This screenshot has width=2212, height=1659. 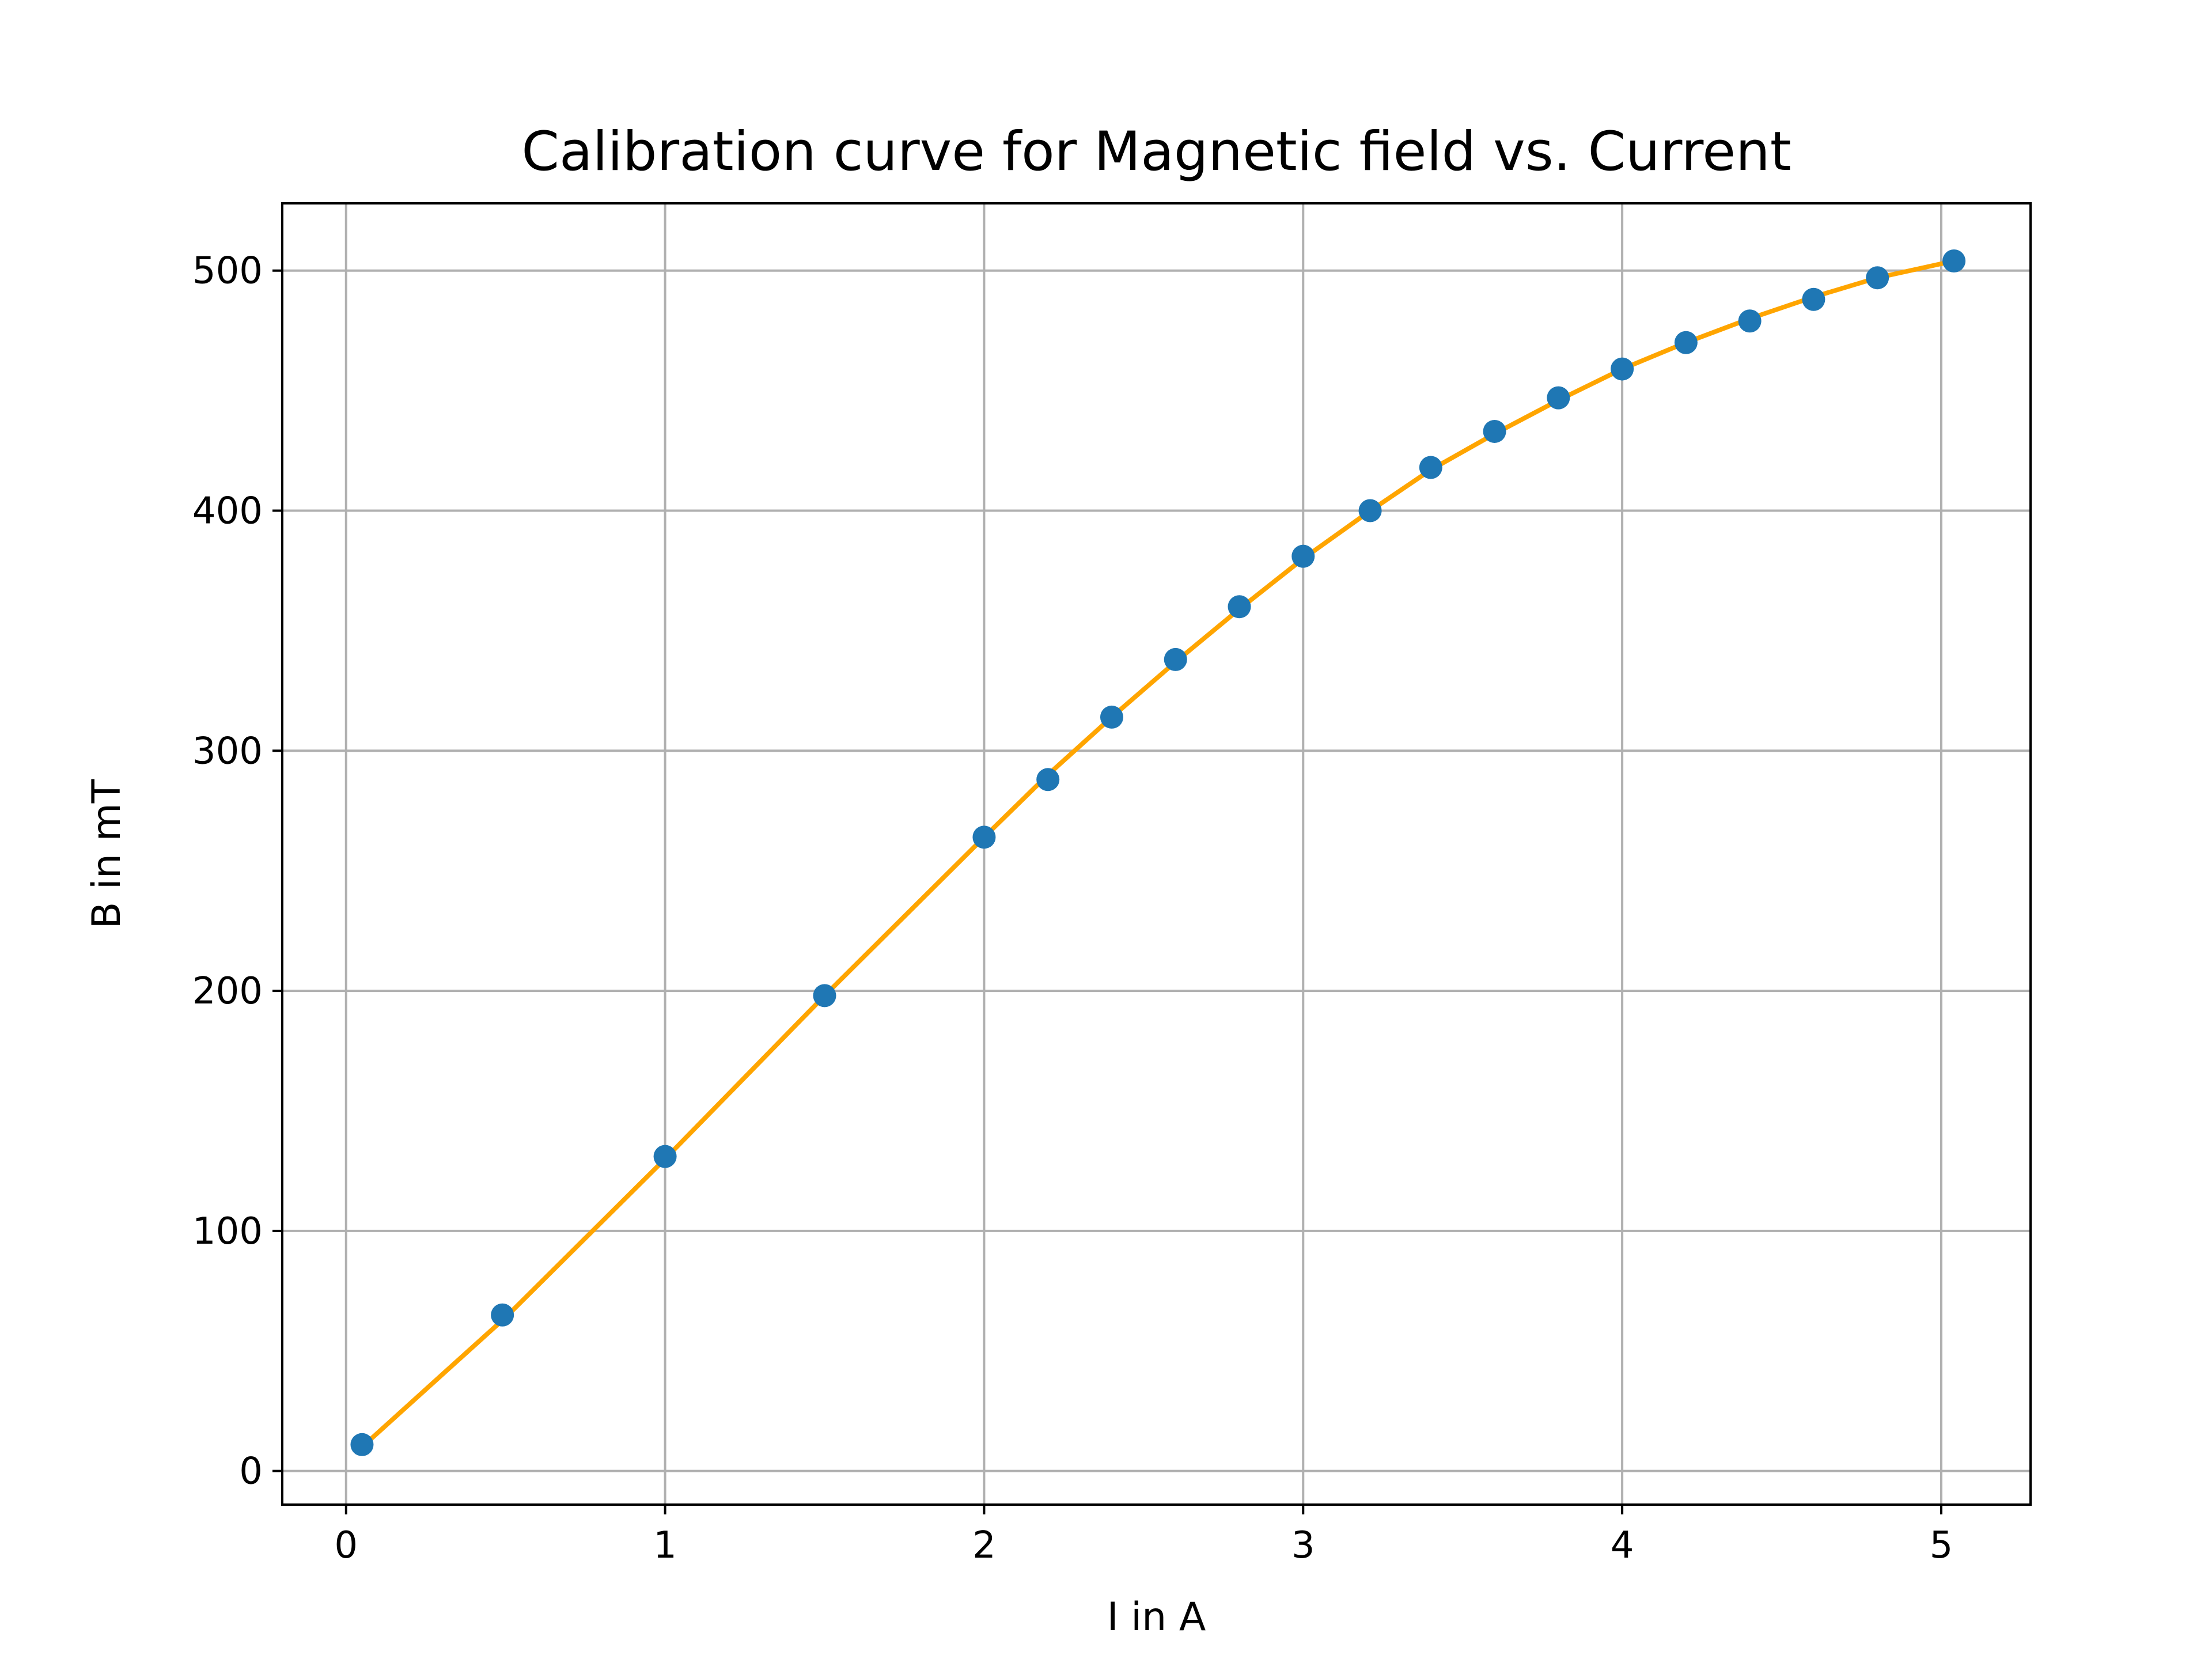 I want to click on y-axis-label: B in mT, so click(x=107, y=854).